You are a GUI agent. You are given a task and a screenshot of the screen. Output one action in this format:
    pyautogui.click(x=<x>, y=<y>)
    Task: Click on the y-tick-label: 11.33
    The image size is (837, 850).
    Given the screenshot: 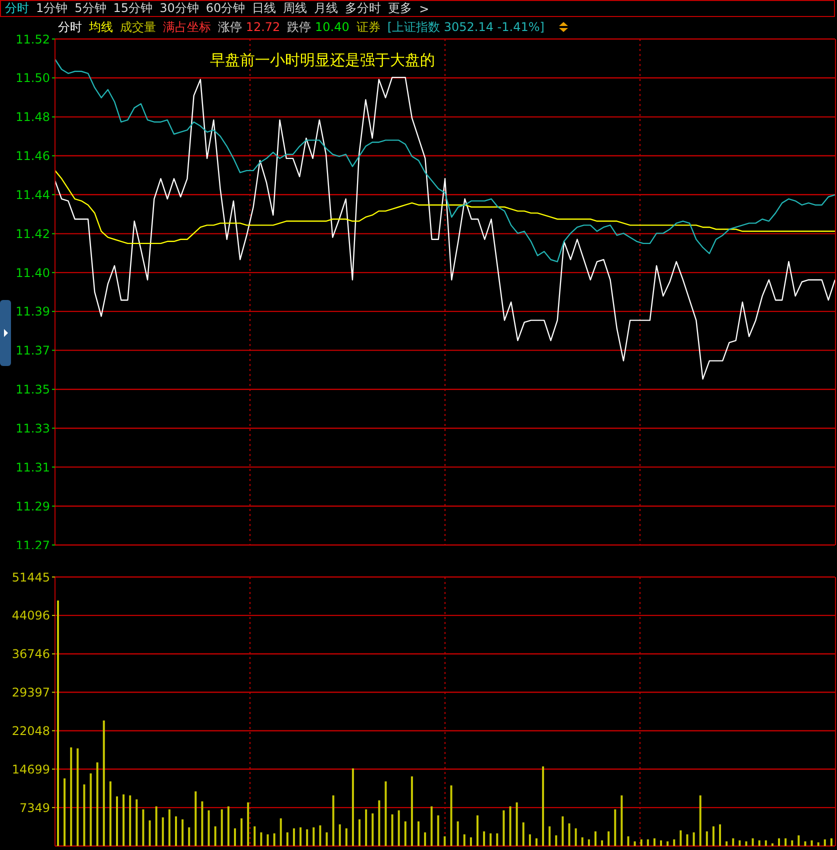 What is the action you would take?
    pyautogui.click(x=33, y=428)
    